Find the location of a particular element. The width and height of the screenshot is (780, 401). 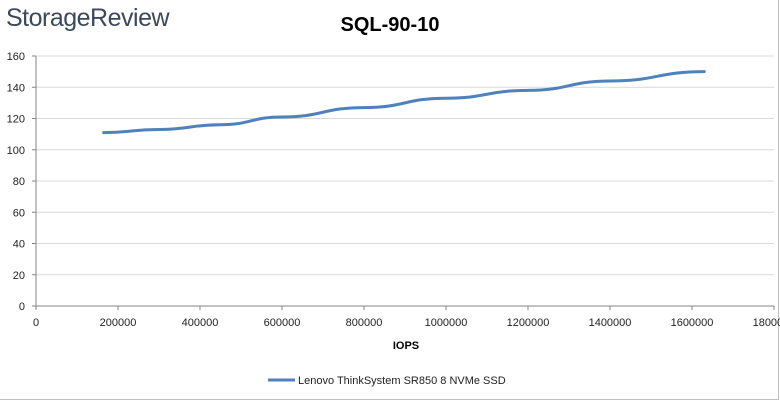

x-tick-label: 1200000 is located at coordinates (528, 323).